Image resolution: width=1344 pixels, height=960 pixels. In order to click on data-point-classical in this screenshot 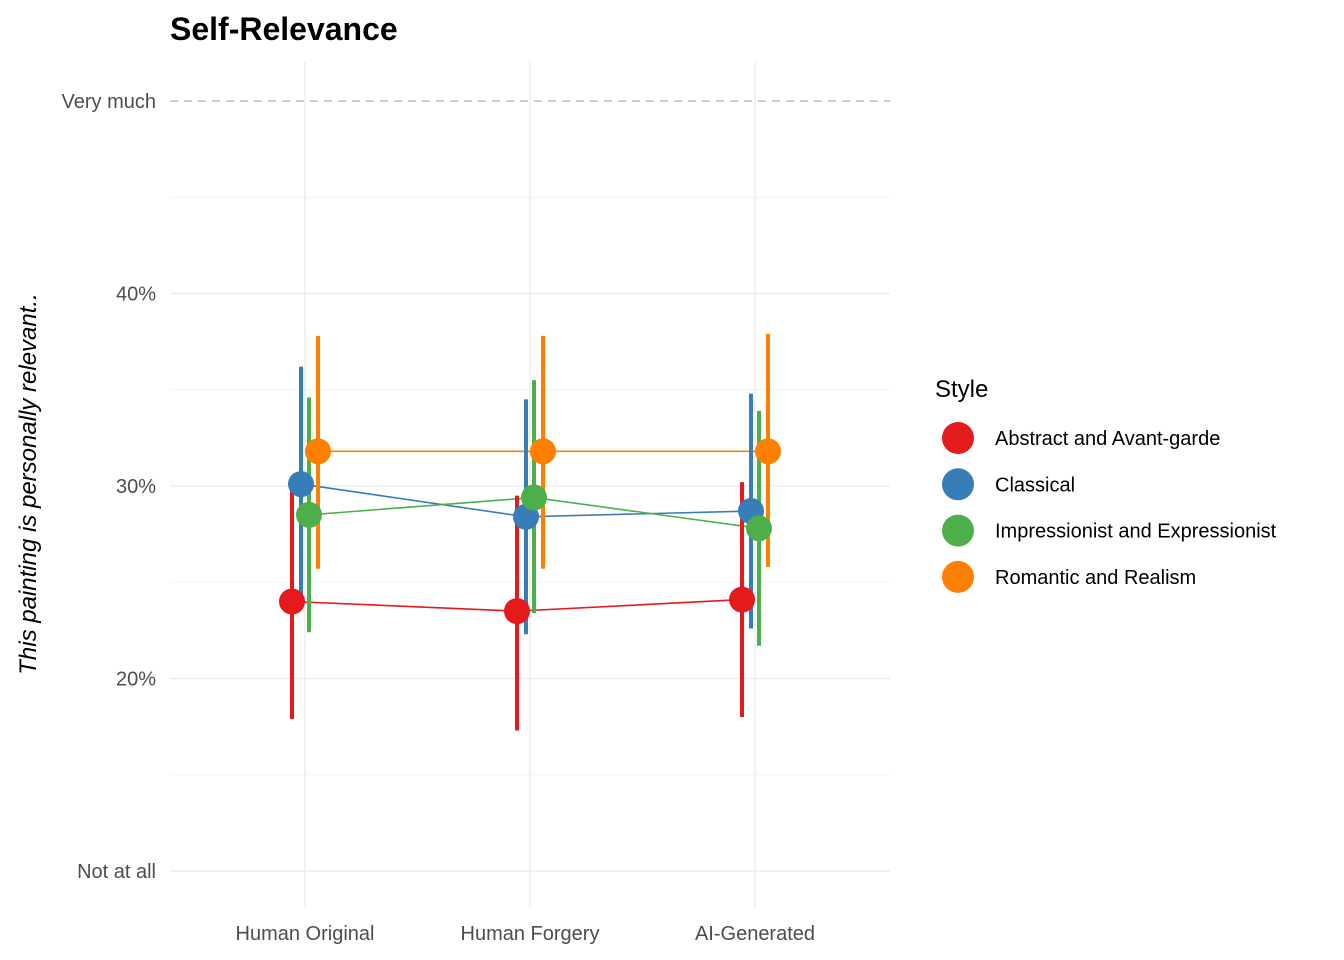, I will do `click(301, 484)`.